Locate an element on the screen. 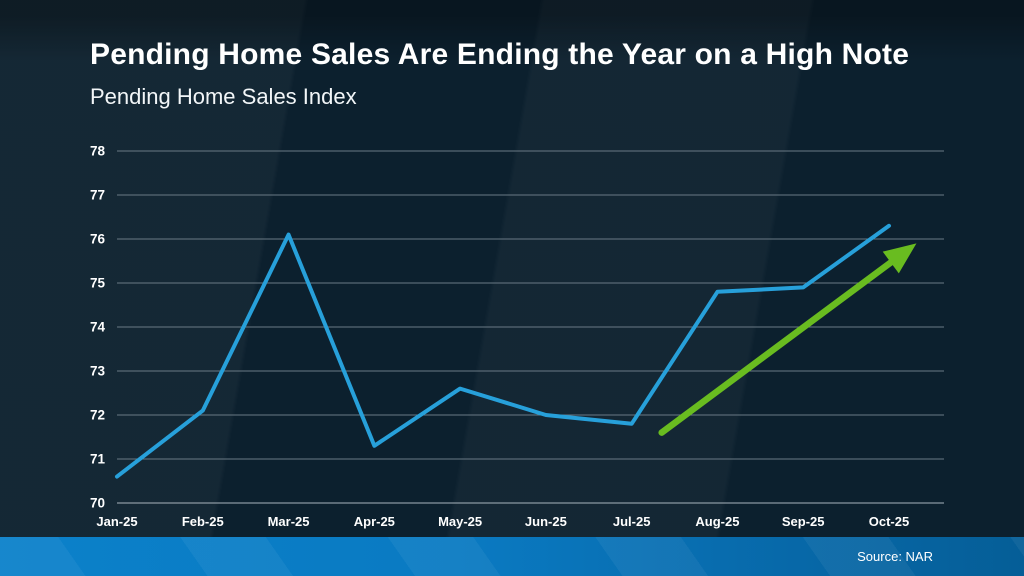 This screenshot has height=576, width=1024. x-tick-label: Apr-25 is located at coordinates (374, 521).